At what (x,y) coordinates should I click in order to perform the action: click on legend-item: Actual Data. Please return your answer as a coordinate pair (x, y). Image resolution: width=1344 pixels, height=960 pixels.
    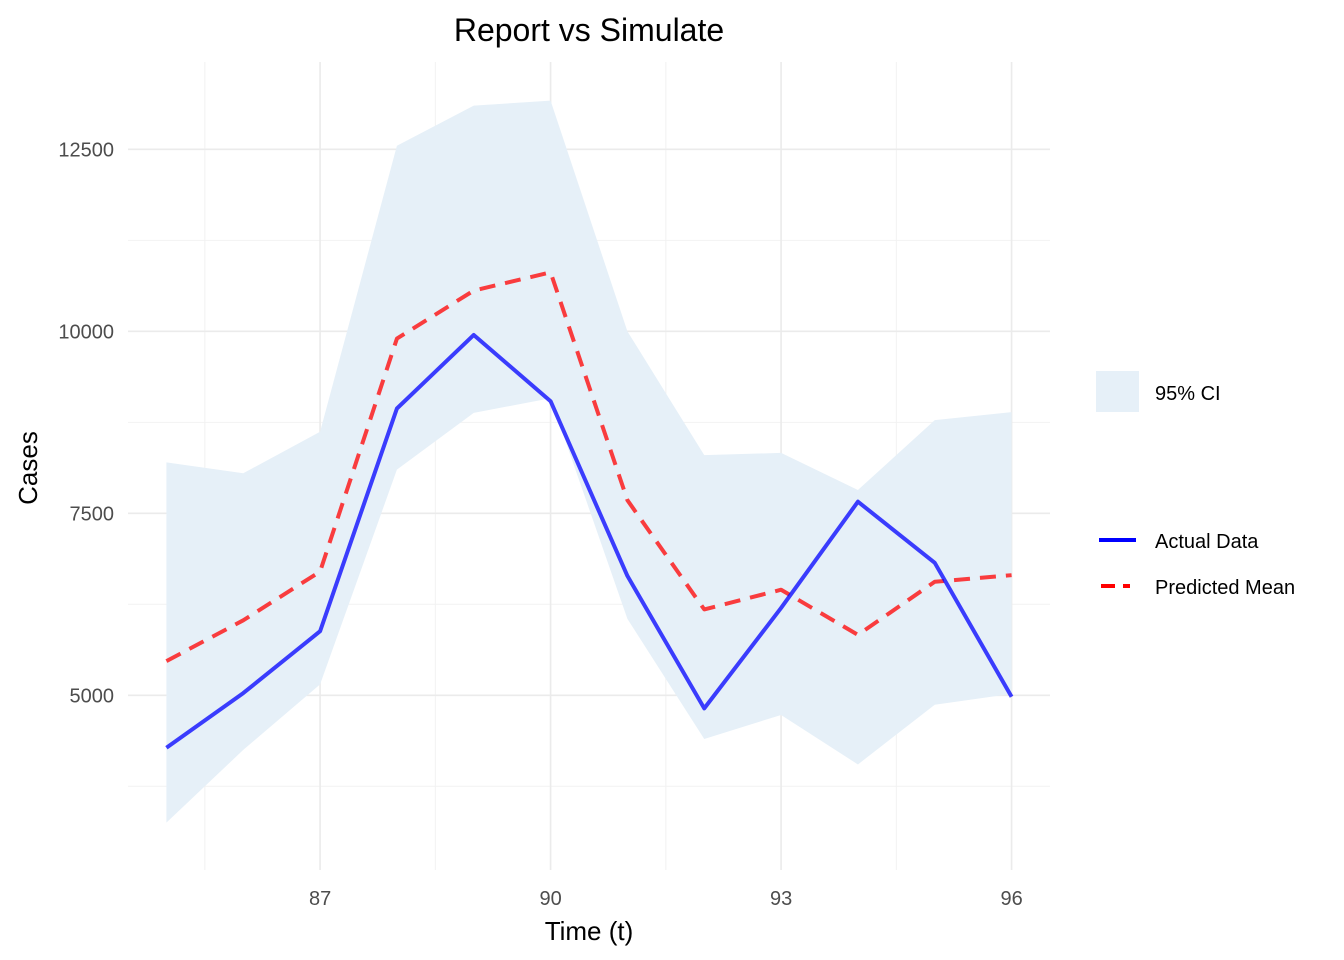
    Looking at the image, I should click on (1179, 542).